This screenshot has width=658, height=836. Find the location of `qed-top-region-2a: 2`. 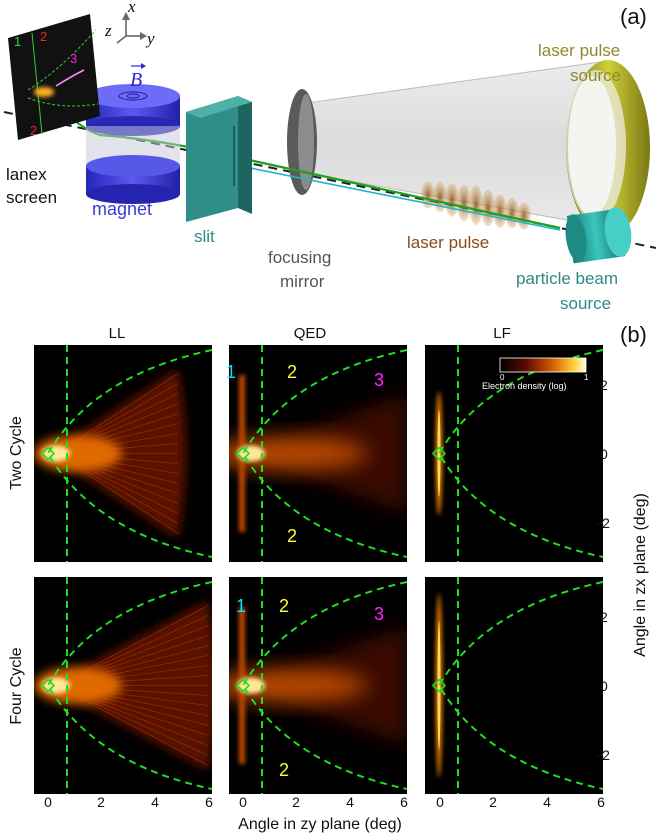

qed-top-region-2a: 2 is located at coordinates (292, 372).